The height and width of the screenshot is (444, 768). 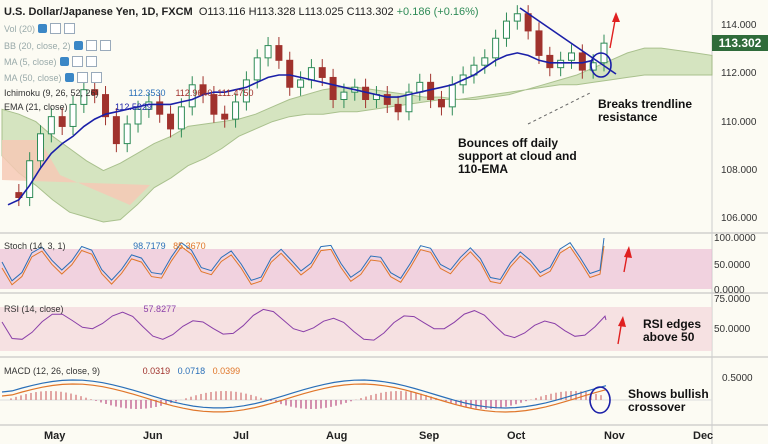 What do you see at coordinates (90, 309) in the screenshot?
I see `rsi-legend: RSI (14, close) 57.8277` at bounding box center [90, 309].